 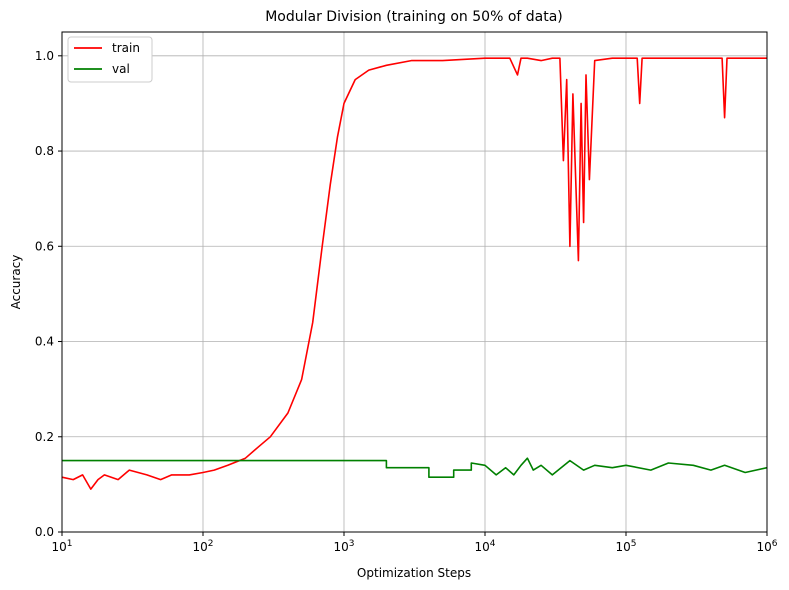 I want to click on y-axis-ticks: 0.0 0.2 0.4 0.6 0.8 1.0, so click(x=48, y=294).